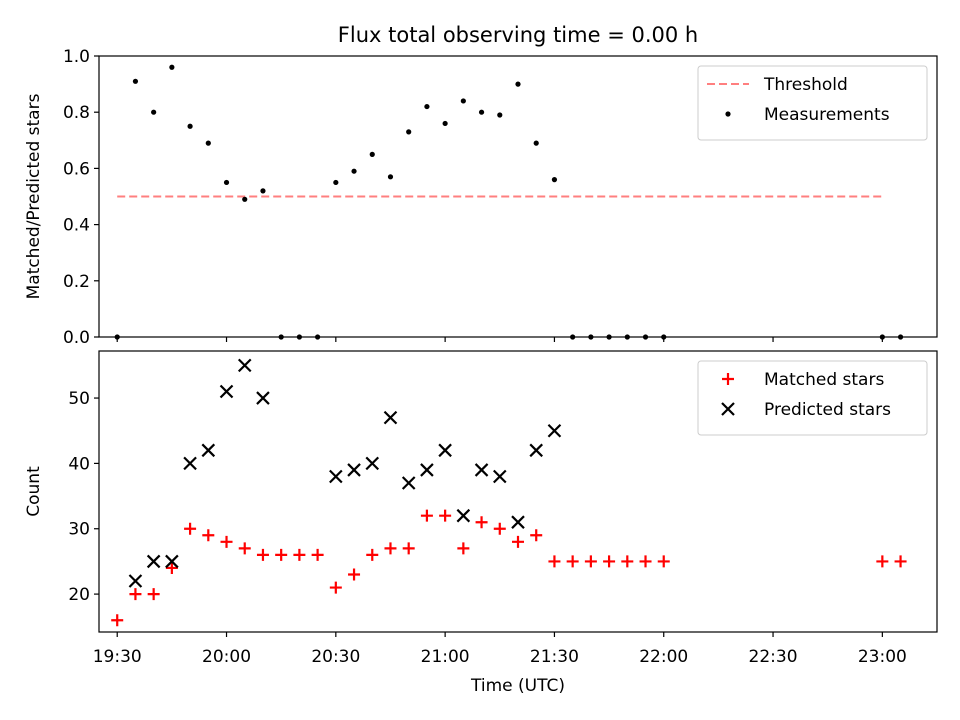 The image size is (960, 720). What do you see at coordinates (335, 657) in the screenshot?
I see `x-tick-label: 20:30` at bounding box center [335, 657].